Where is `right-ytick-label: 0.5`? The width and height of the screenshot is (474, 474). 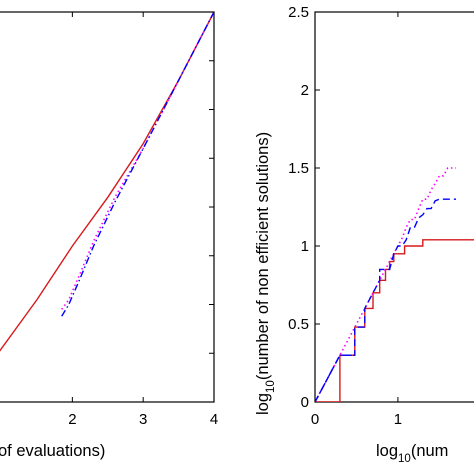 right-ytick-label: 0.5 is located at coordinates (298, 324).